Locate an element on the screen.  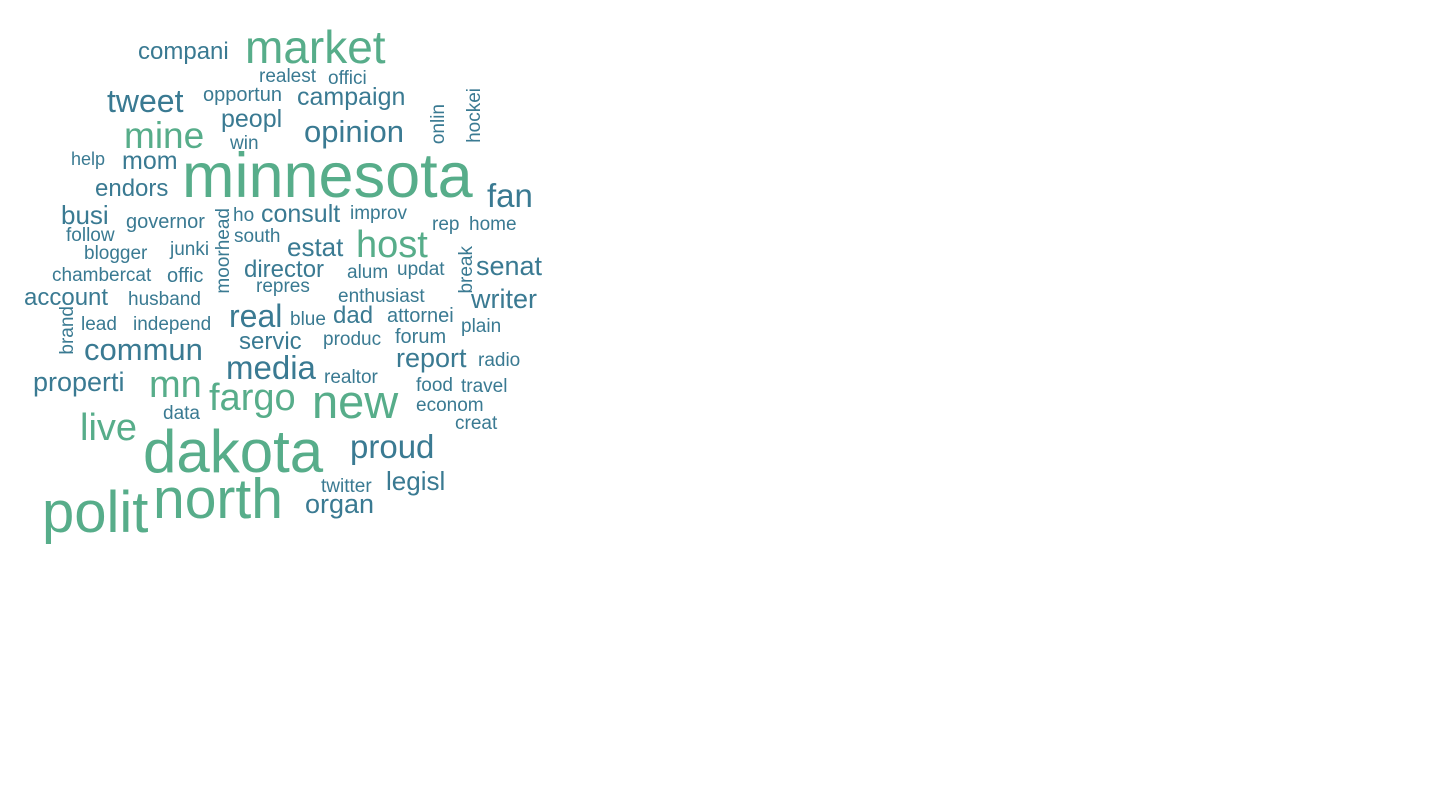
word-repres: repres is located at coordinates (283, 286).